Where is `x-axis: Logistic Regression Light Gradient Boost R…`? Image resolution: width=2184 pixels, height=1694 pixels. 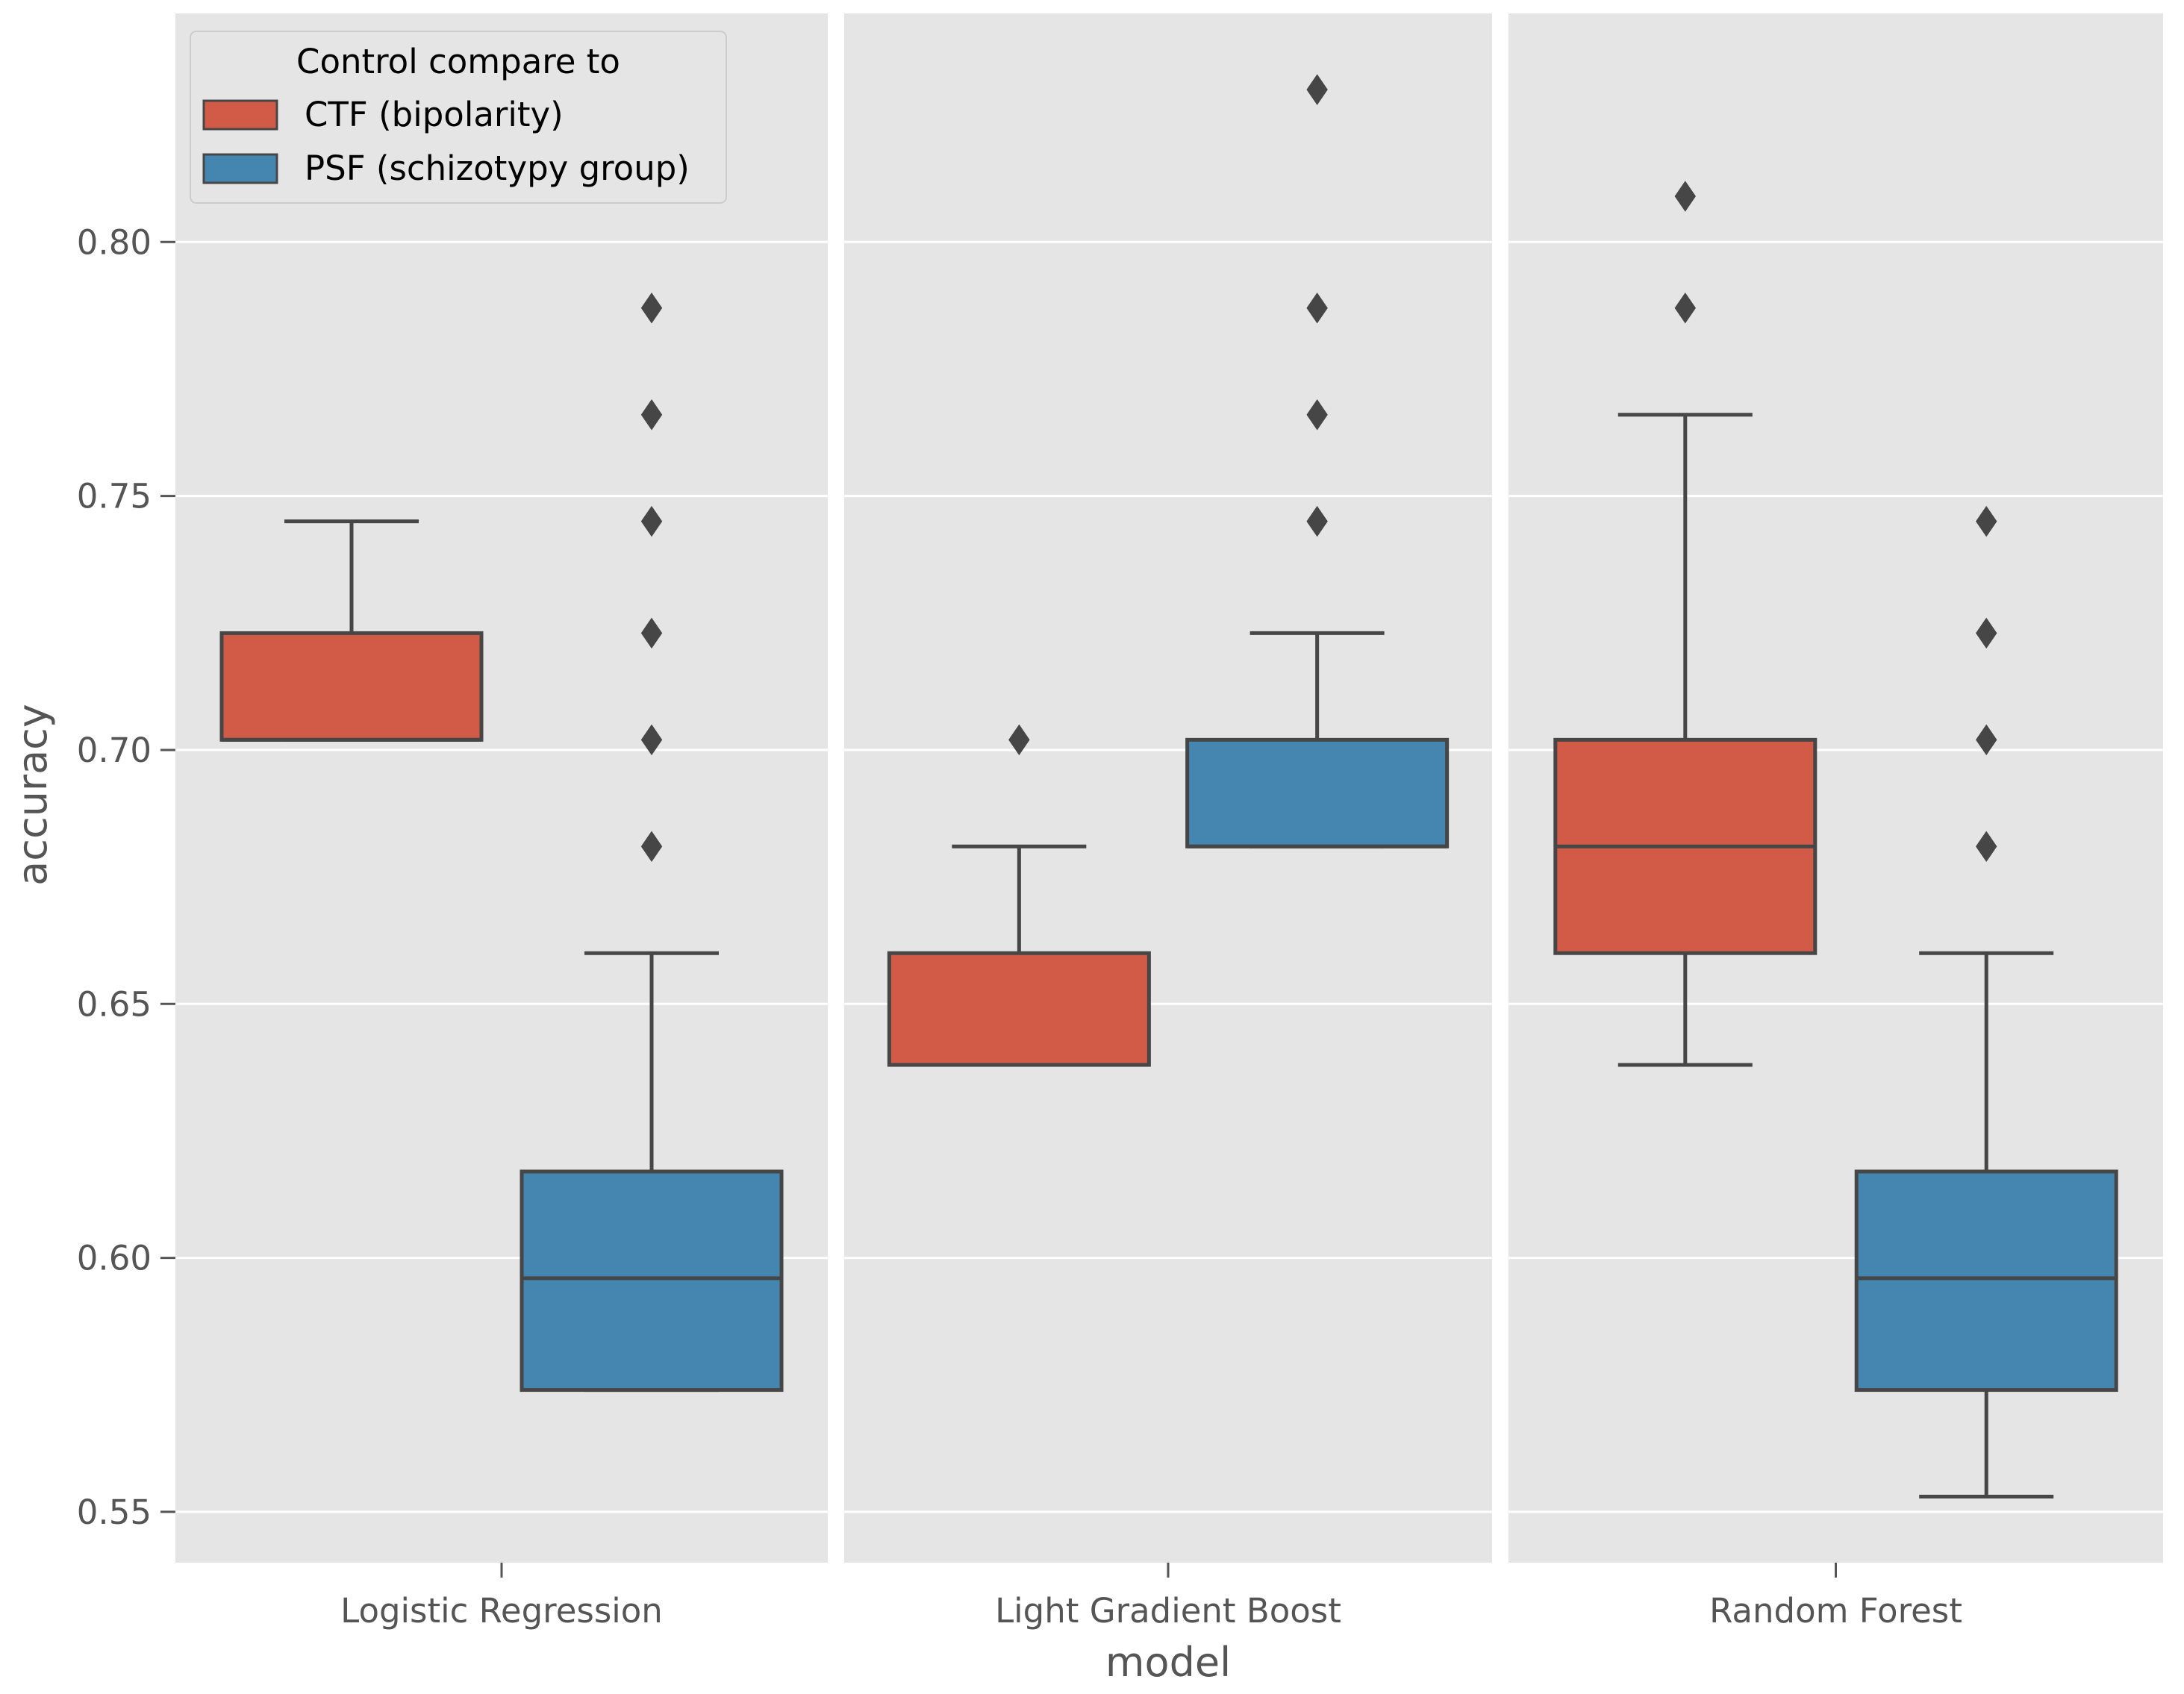
x-axis: Logistic Regression Light Gradient Boost R… is located at coordinates (1151, 1597).